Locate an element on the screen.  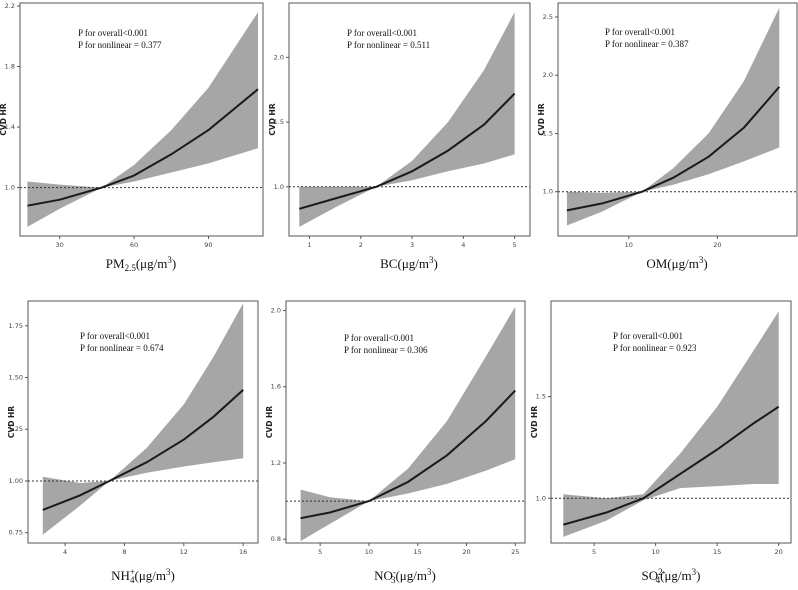
y-tick-label: 1.25 is located at coordinates (16, 429).